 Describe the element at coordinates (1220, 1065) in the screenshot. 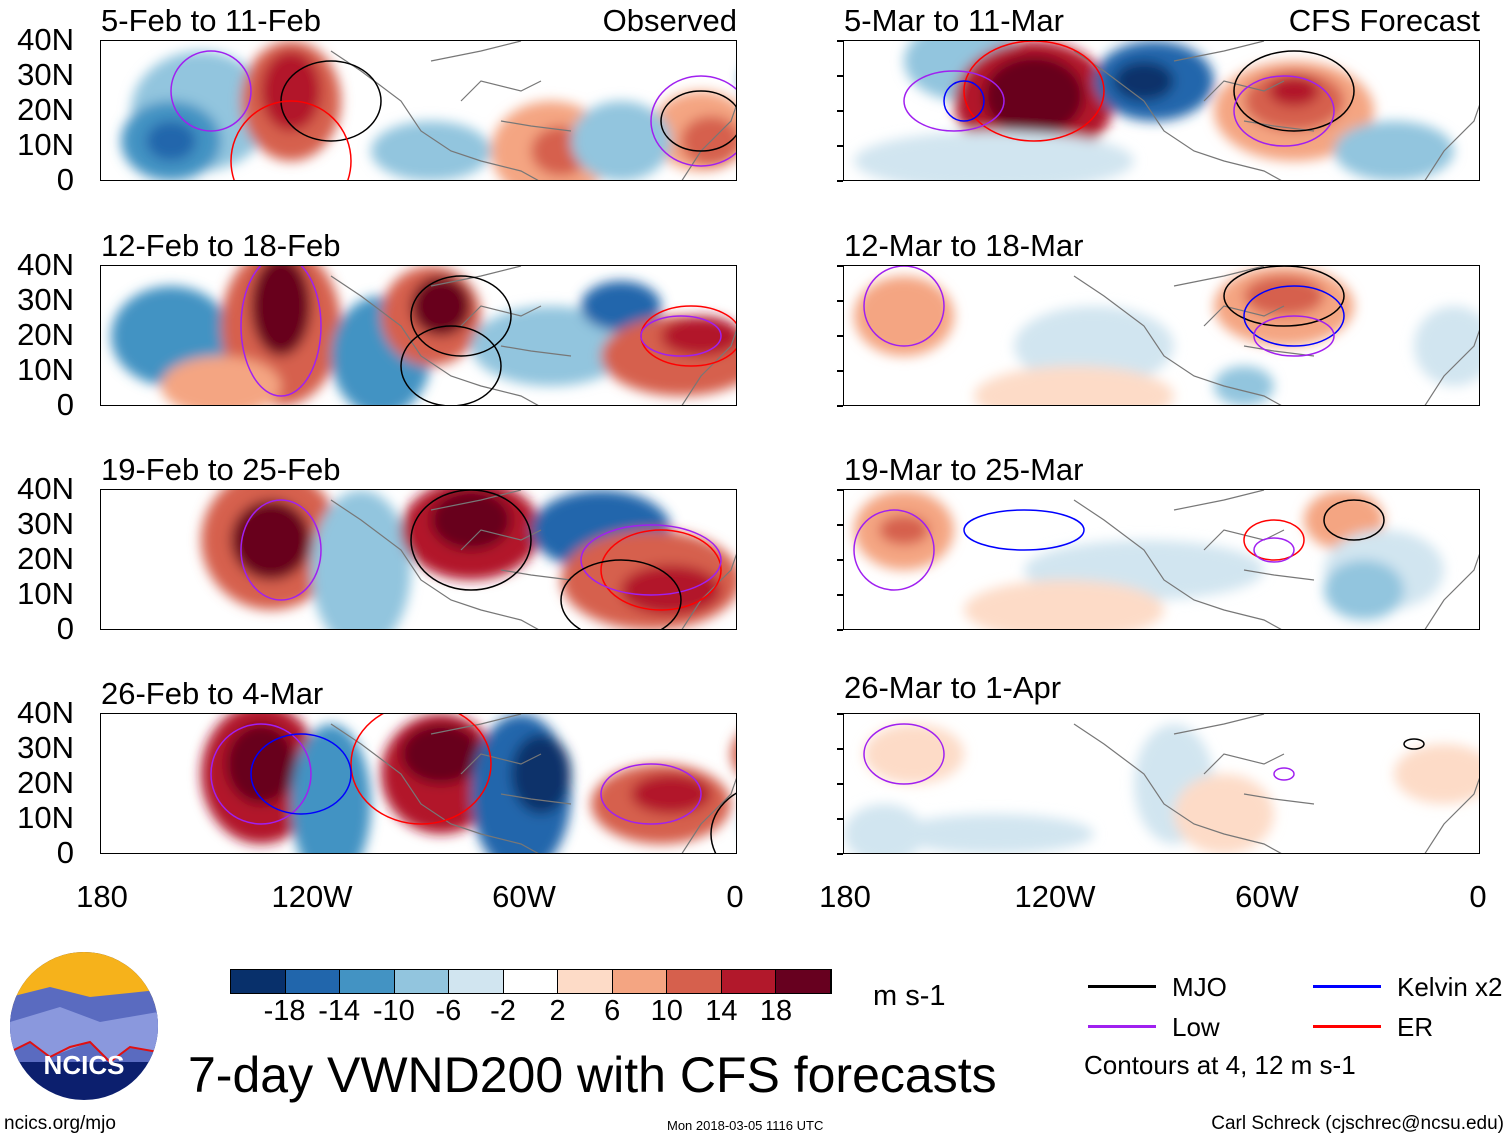

I see `contour-note: Contours at 4, 12 m s-1` at that location.